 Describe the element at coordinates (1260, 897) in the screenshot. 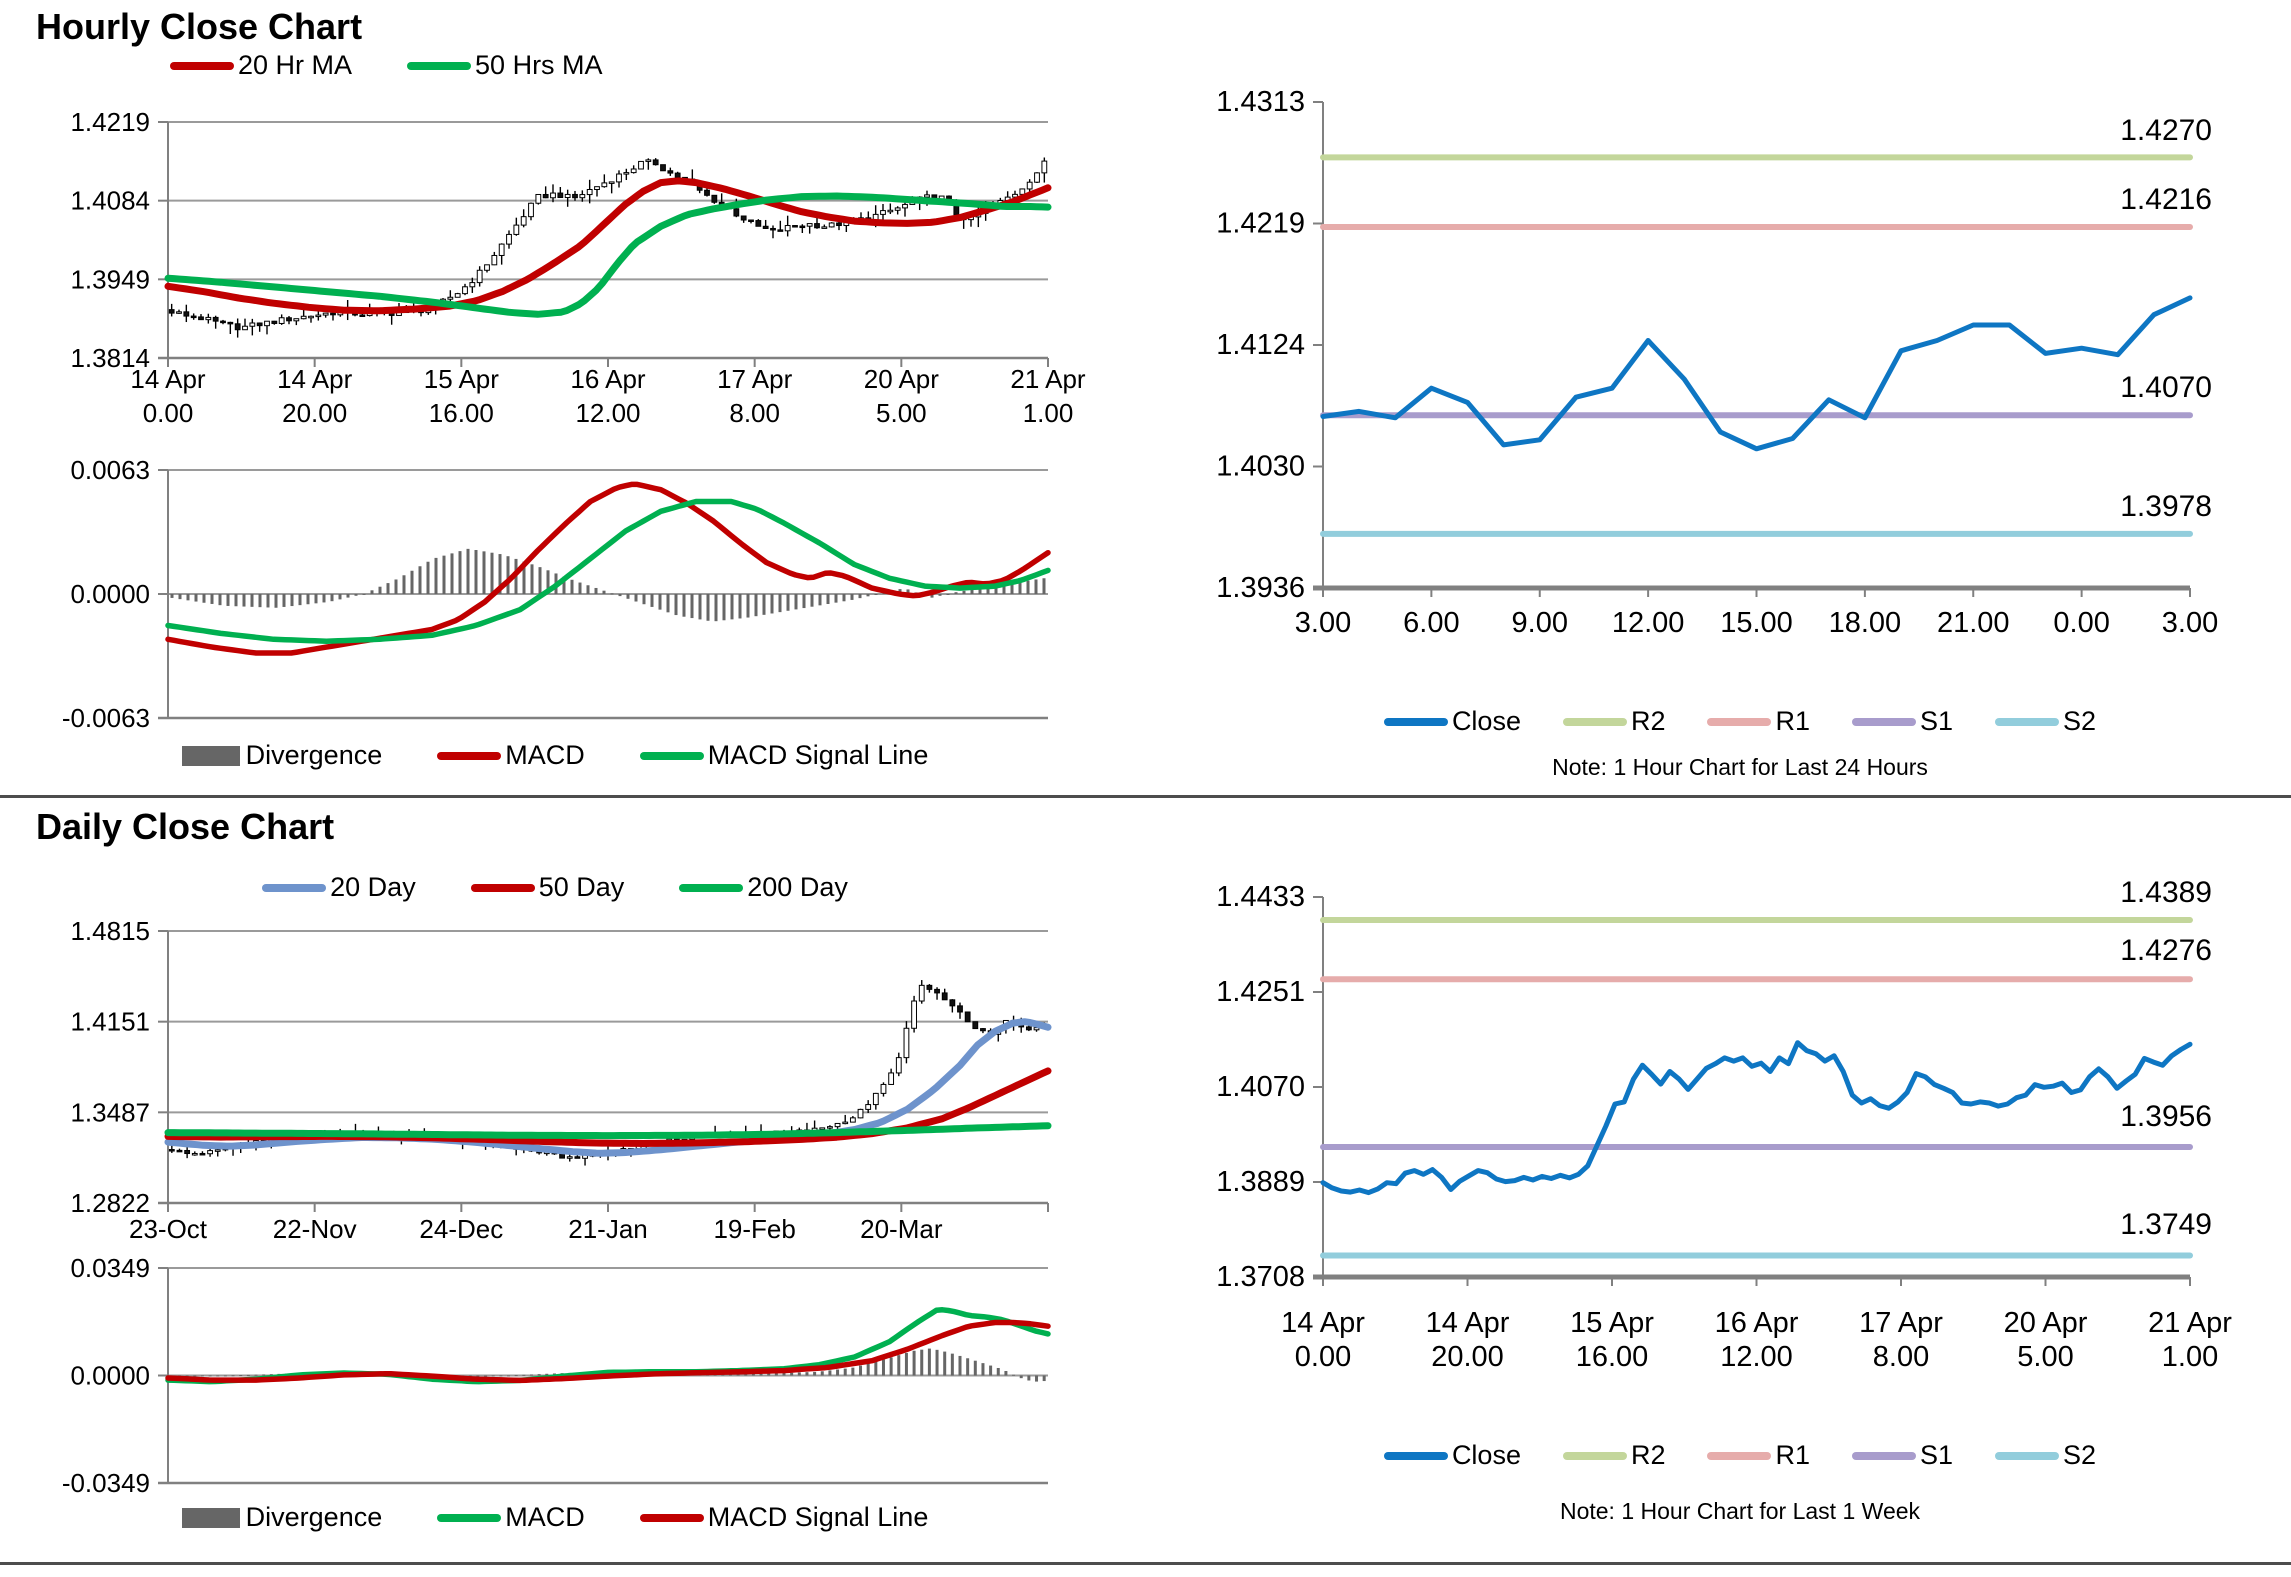

I see `svg-text: 1.4433` at that location.